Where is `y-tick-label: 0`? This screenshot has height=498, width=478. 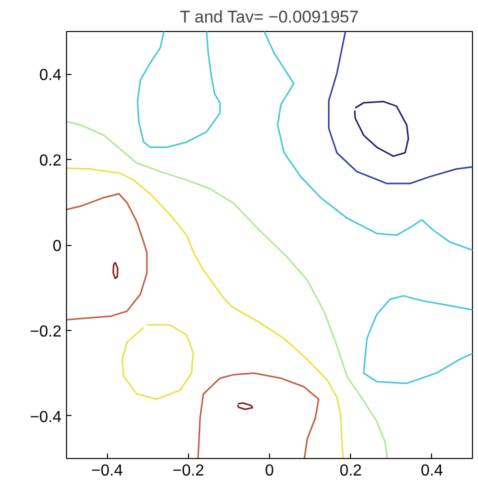 y-tick-label: 0 is located at coordinates (57, 246).